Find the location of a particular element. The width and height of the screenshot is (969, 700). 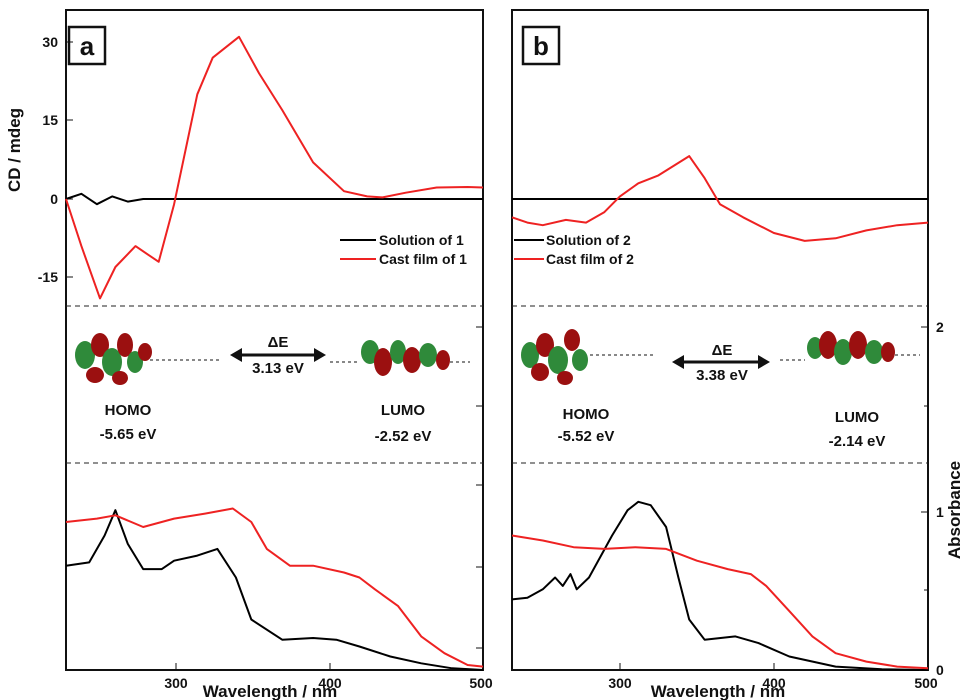

panel-b-xtick-500: 500 is located at coordinates (926, 683).